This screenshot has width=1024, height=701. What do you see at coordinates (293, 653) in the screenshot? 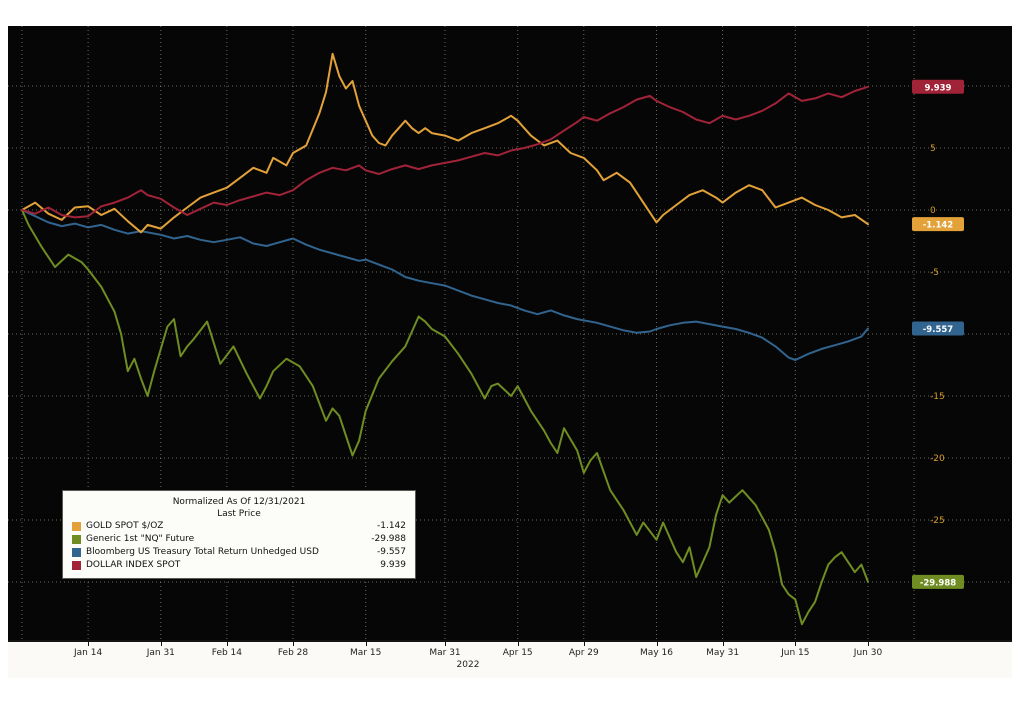
I see `x-tick-label: Feb 28` at bounding box center [293, 653].